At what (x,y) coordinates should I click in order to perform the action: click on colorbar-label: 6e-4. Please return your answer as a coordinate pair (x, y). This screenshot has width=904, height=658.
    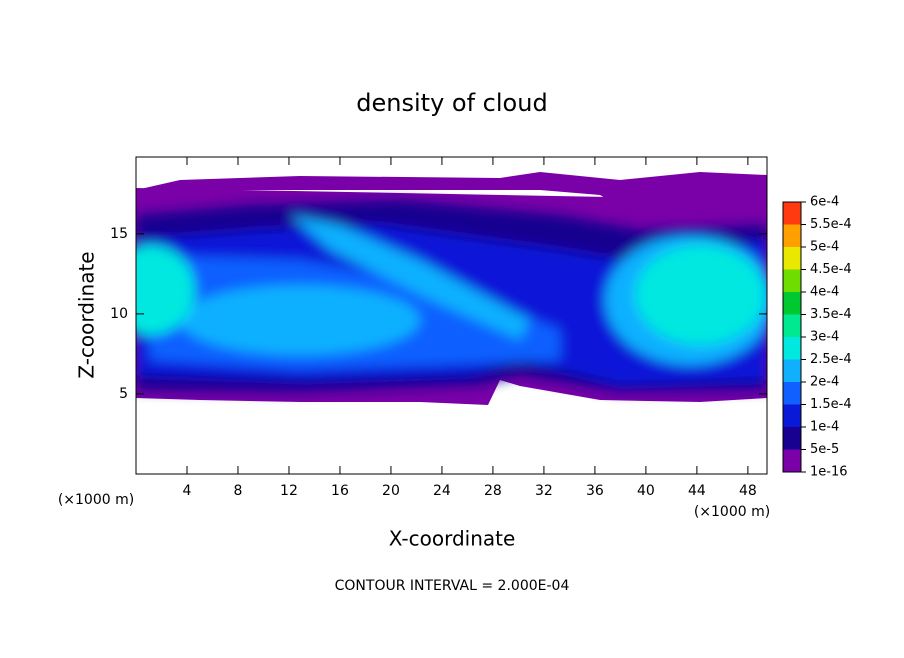
    Looking at the image, I should click on (824, 202).